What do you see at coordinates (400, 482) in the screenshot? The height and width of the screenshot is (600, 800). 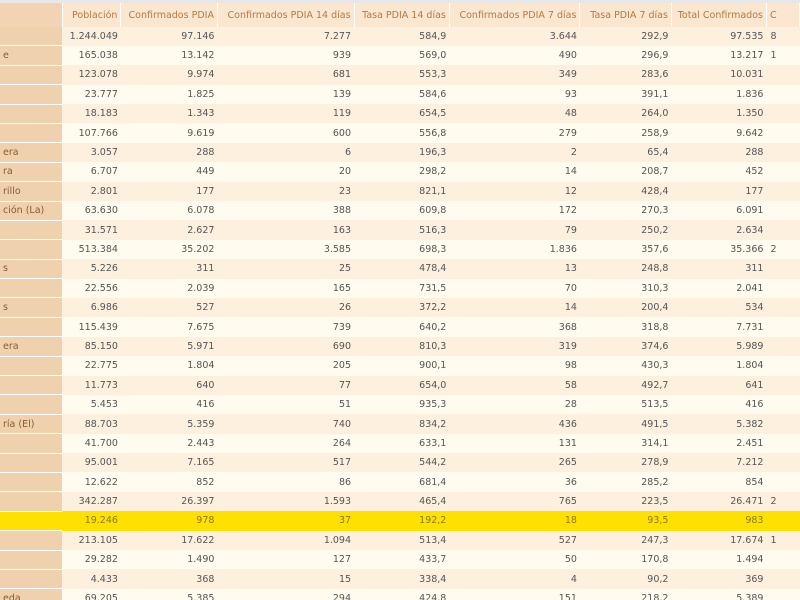 I see `table-row: 12.622 852 86 681,4 36 285,2 854` at bounding box center [400, 482].